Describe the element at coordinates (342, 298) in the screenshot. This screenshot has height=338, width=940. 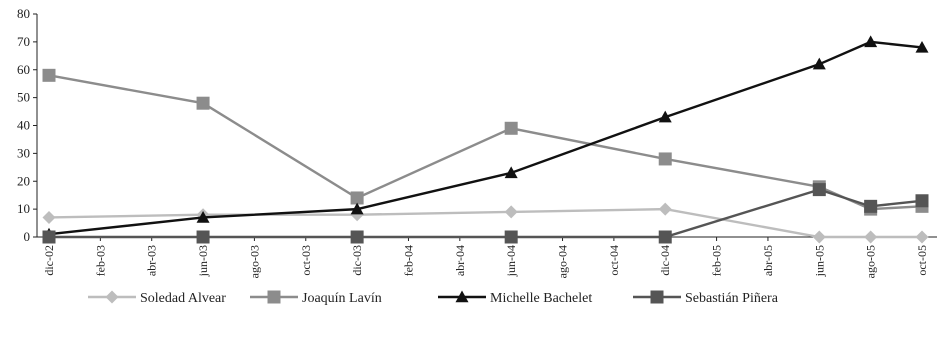
I see `legend-label: Joaquín Lavín` at that location.